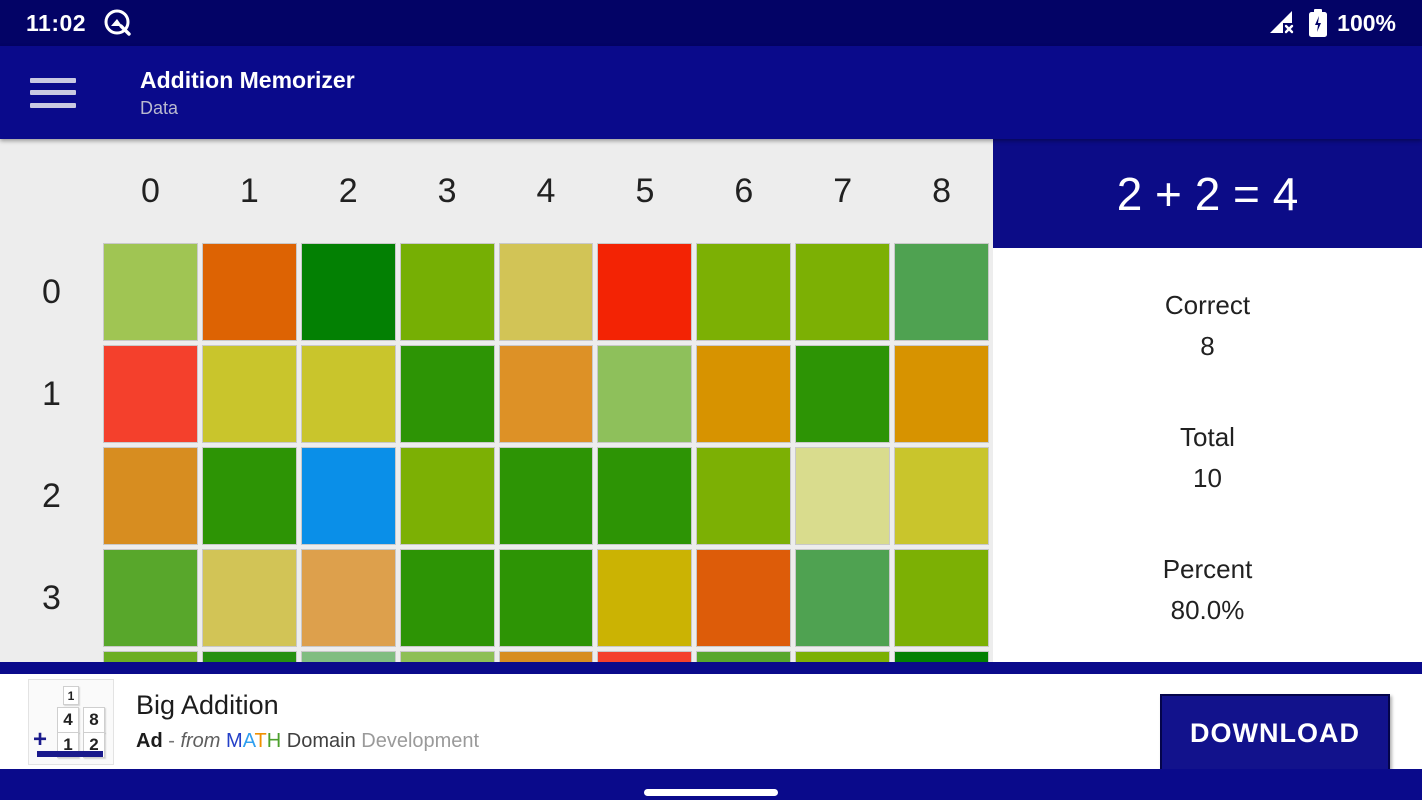 The image size is (1422, 800). What do you see at coordinates (1207, 437) in the screenshot?
I see `stat-label: Total` at bounding box center [1207, 437].